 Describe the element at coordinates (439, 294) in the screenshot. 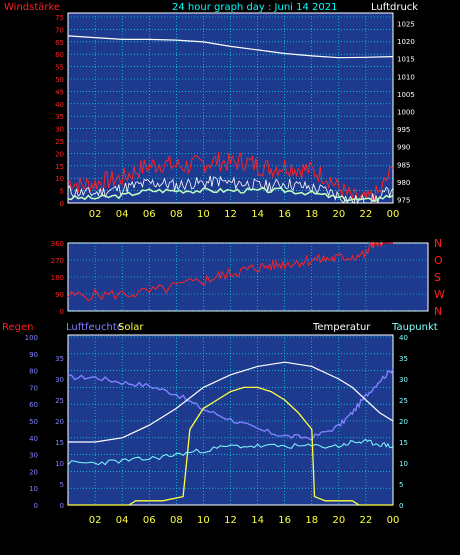

I see `compass-tick-label: W` at that location.